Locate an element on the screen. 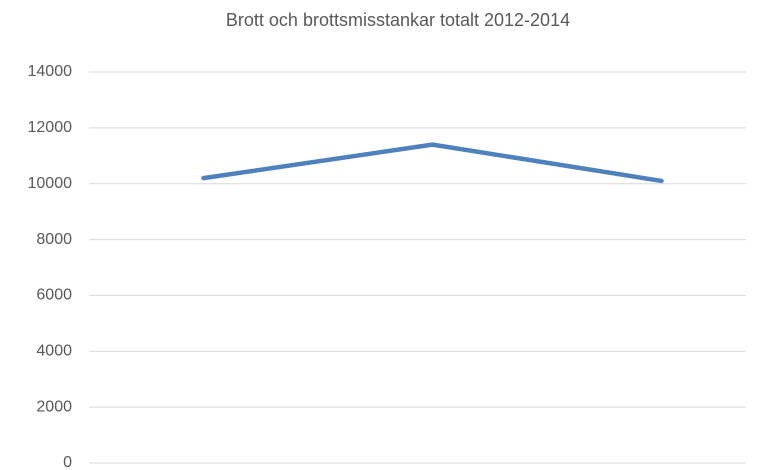  y-tick-label: 2000 is located at coordinates (54, 406).